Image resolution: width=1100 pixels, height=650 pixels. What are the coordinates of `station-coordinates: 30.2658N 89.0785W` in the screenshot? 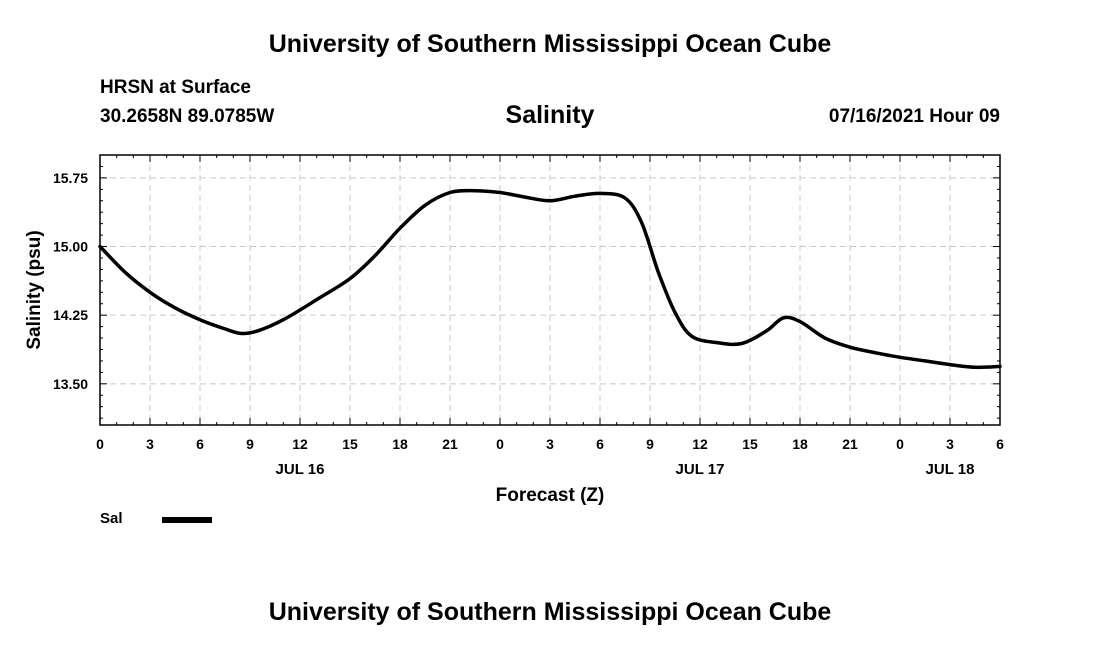 It's located at (187, 116).